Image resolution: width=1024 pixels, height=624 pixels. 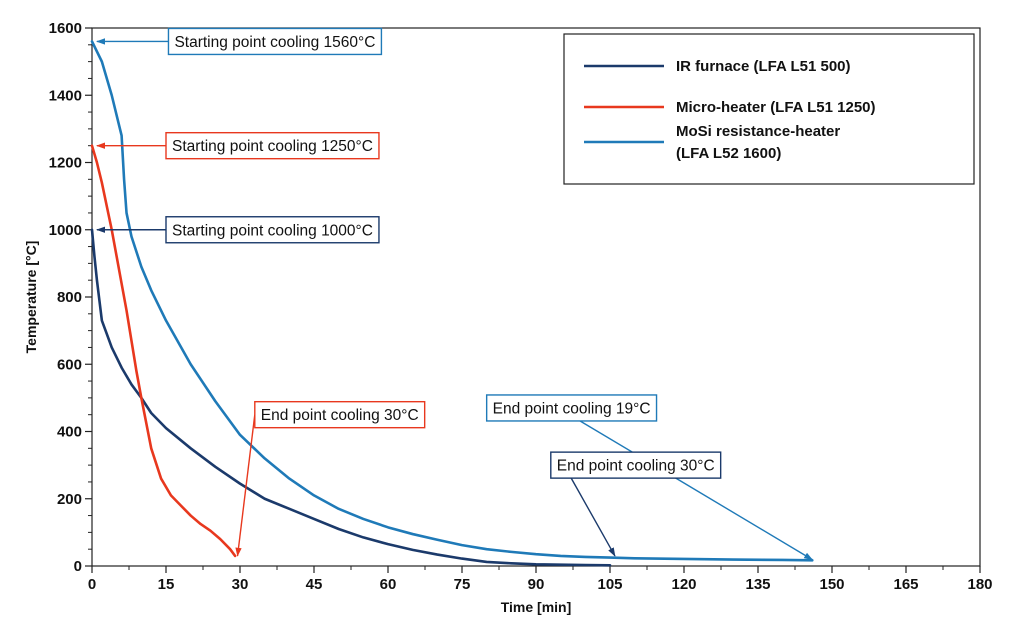 What do you see at coordinates (776, 107) in the screenshot?
I see `legend-label: Micro-heater (LFA L51 1250)` at bounding box center [776, 107].